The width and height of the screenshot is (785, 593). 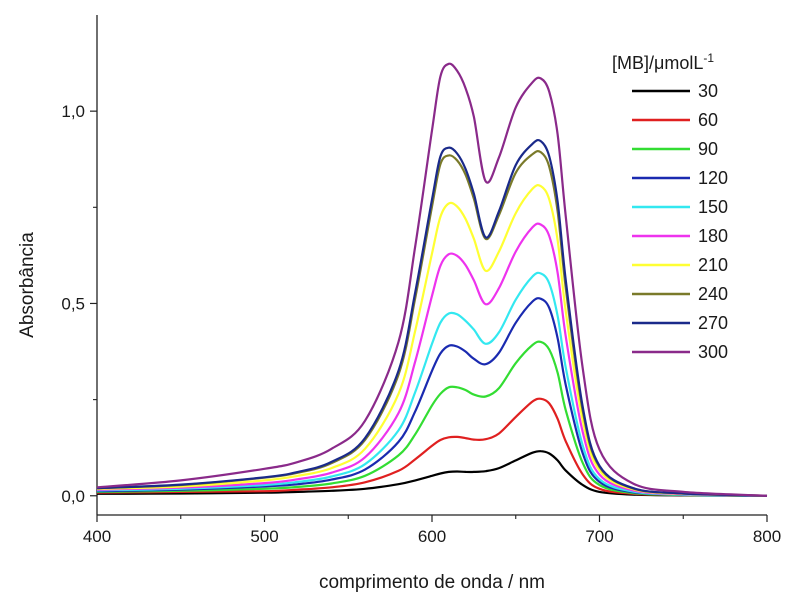 What do you see at coordinates (713, 265) in the screenshot?
I see `legend-label-210: 210` at bounding box center [713, 265].